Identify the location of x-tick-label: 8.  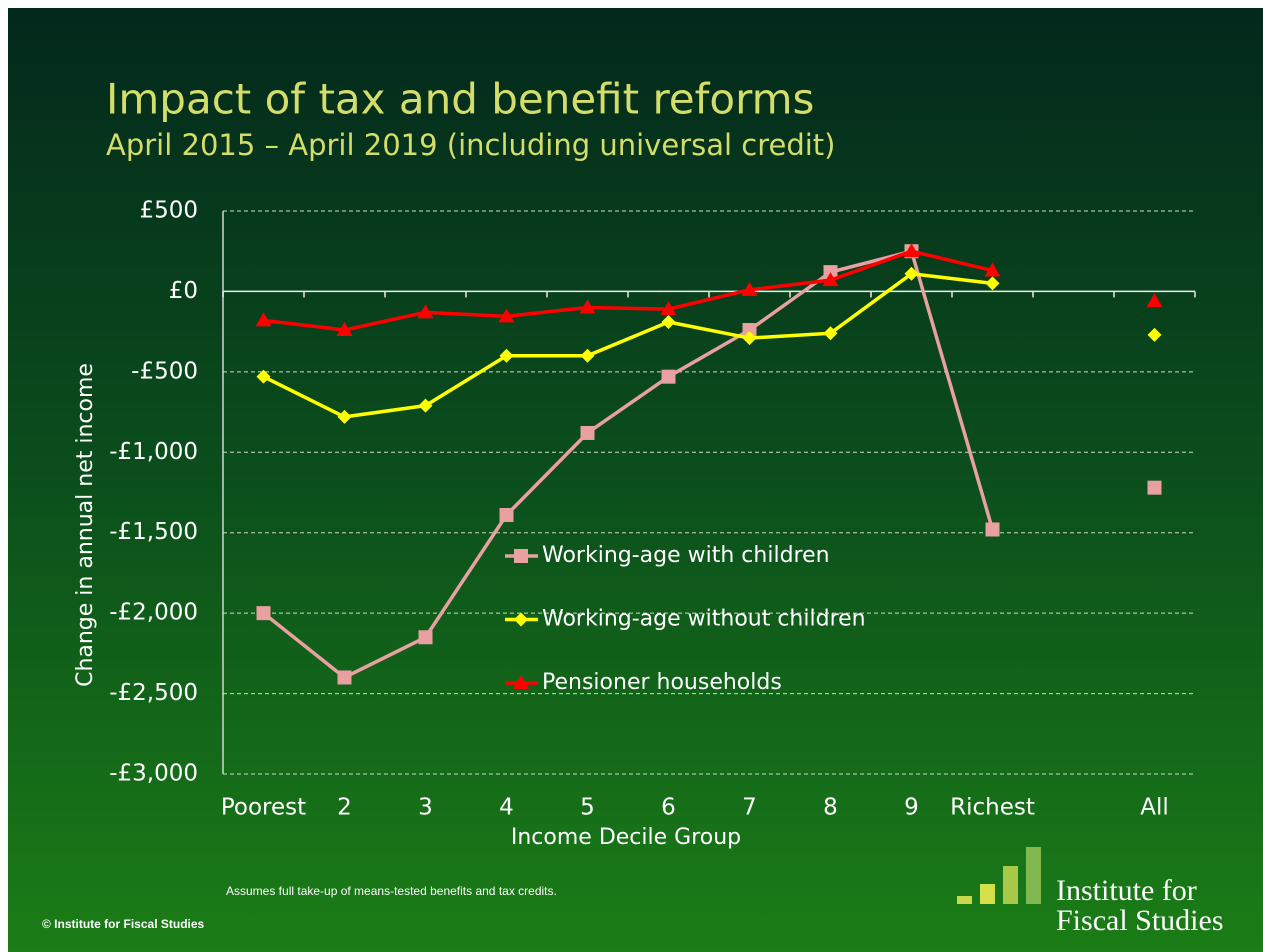
(830, 808).